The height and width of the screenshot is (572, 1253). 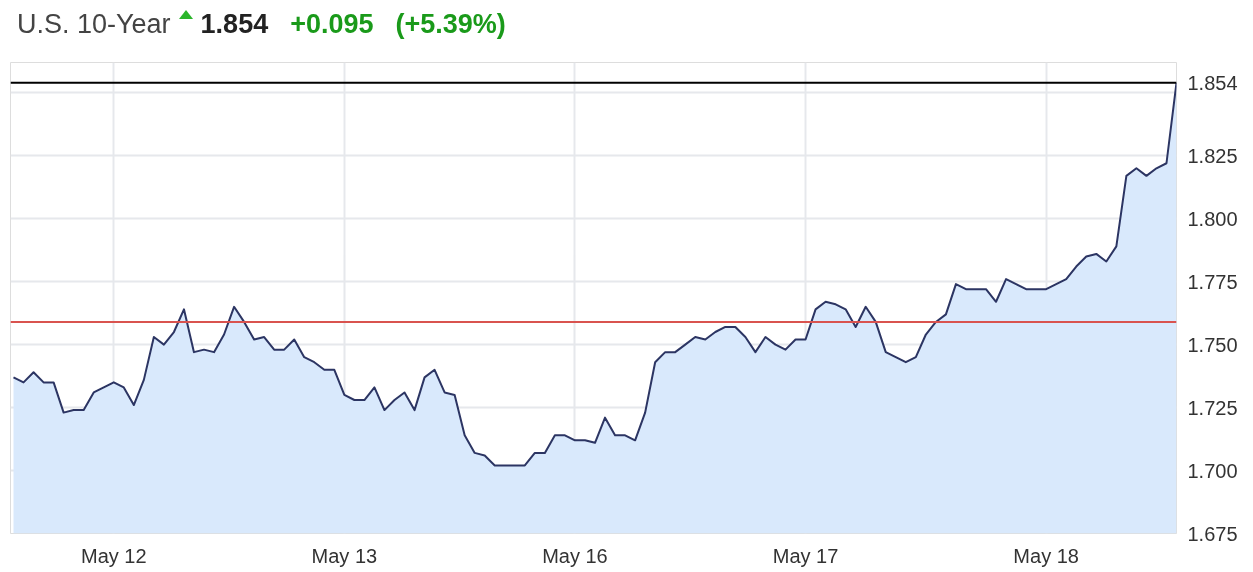 What do you see at coordinates (1212, 281) in the screenshot?
I see `y-tick-label: 1.775` at bounding box center [1212, 281].